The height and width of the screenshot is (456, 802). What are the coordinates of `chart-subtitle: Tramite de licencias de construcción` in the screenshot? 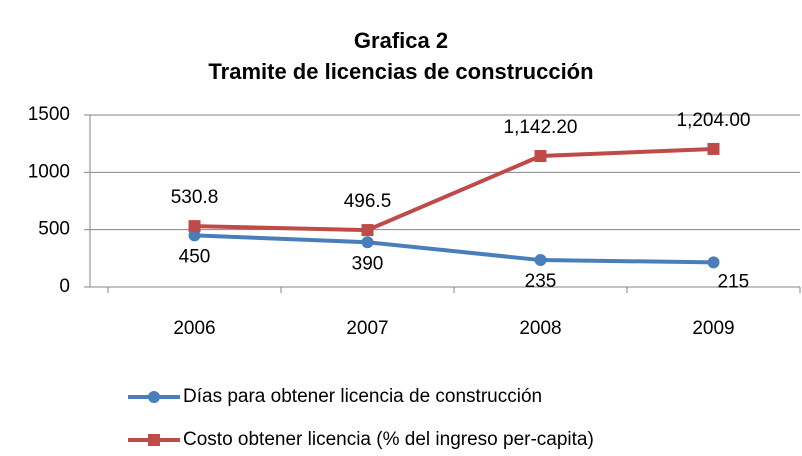 It's located at (400, 71).